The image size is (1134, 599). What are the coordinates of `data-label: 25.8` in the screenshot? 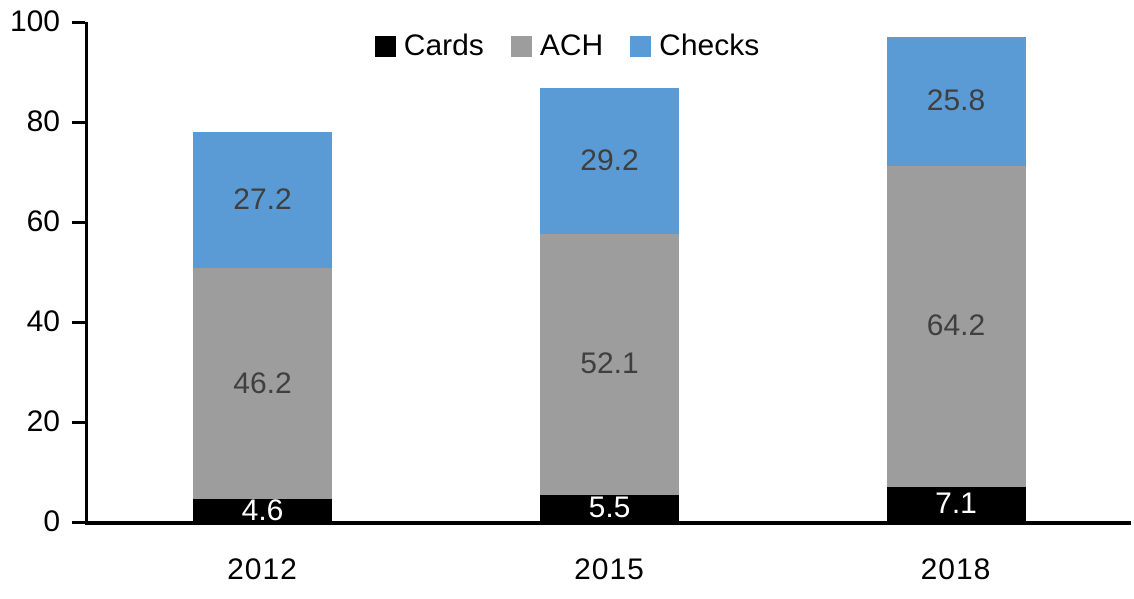 It's located at (956, 100).